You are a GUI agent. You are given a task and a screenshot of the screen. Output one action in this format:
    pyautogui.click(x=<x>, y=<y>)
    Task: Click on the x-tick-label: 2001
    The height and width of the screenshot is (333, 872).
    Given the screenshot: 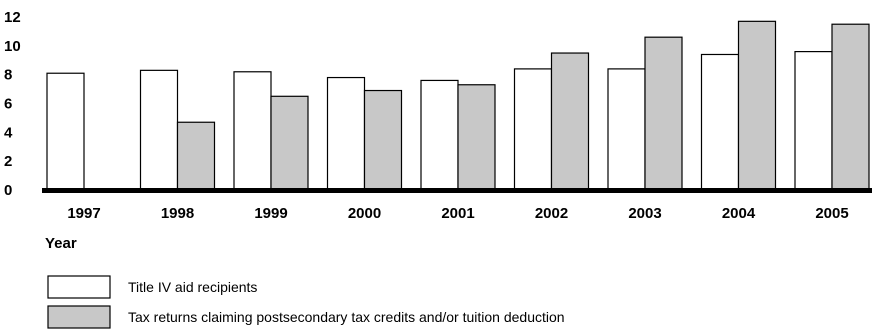 What is the action you would take?
    pyautogui.click(x=457, y=213)
    